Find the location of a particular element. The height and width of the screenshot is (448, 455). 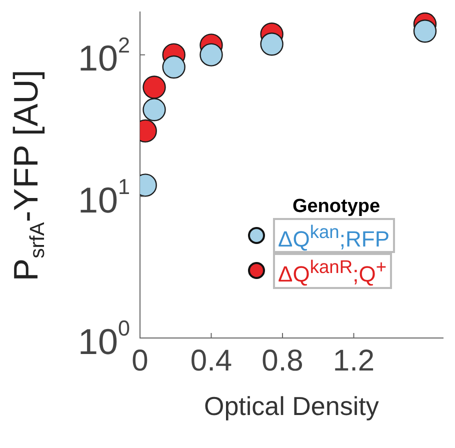

legend-title: Genotype is located at coordinates (336, 207).